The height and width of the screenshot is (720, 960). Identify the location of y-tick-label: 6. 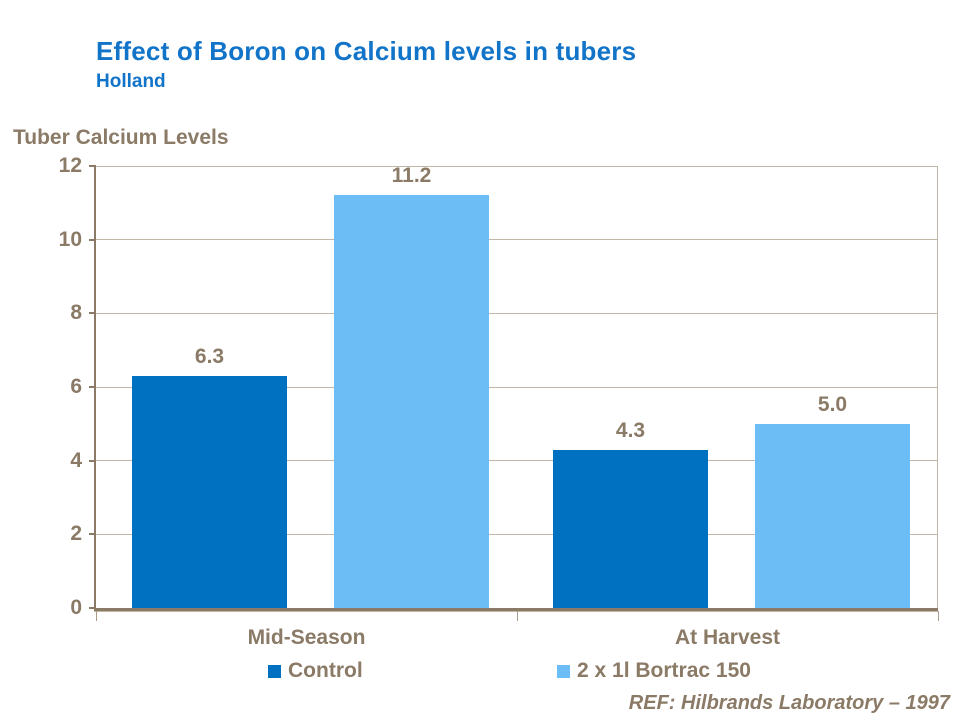
(76, 386).